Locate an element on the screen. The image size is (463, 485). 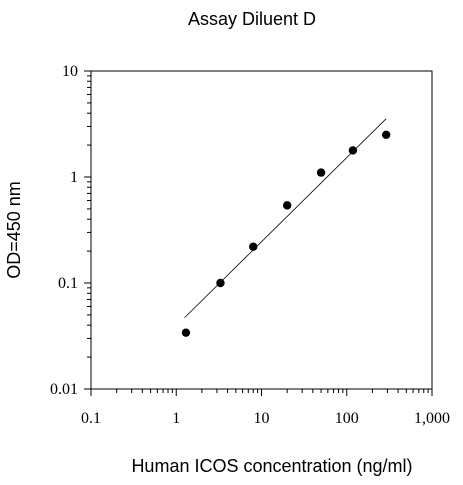
x-tick-label: 100 is located at coordinates (347, 418).